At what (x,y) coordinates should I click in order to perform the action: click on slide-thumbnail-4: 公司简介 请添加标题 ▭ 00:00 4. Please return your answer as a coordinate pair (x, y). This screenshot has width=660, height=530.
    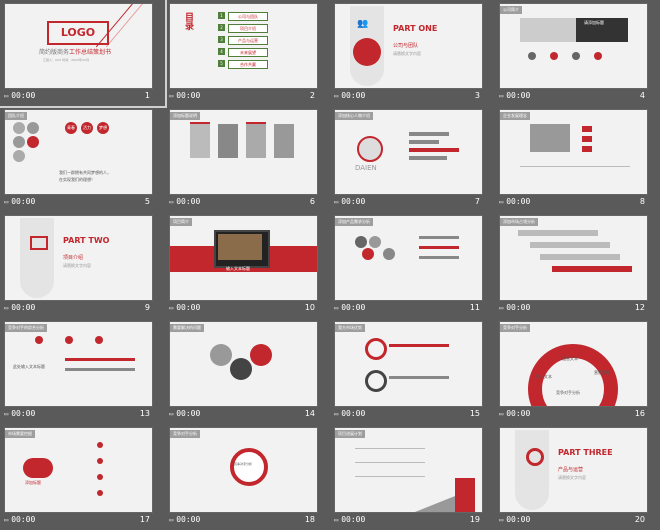
    Looking at the image, I should click on (577, 53).